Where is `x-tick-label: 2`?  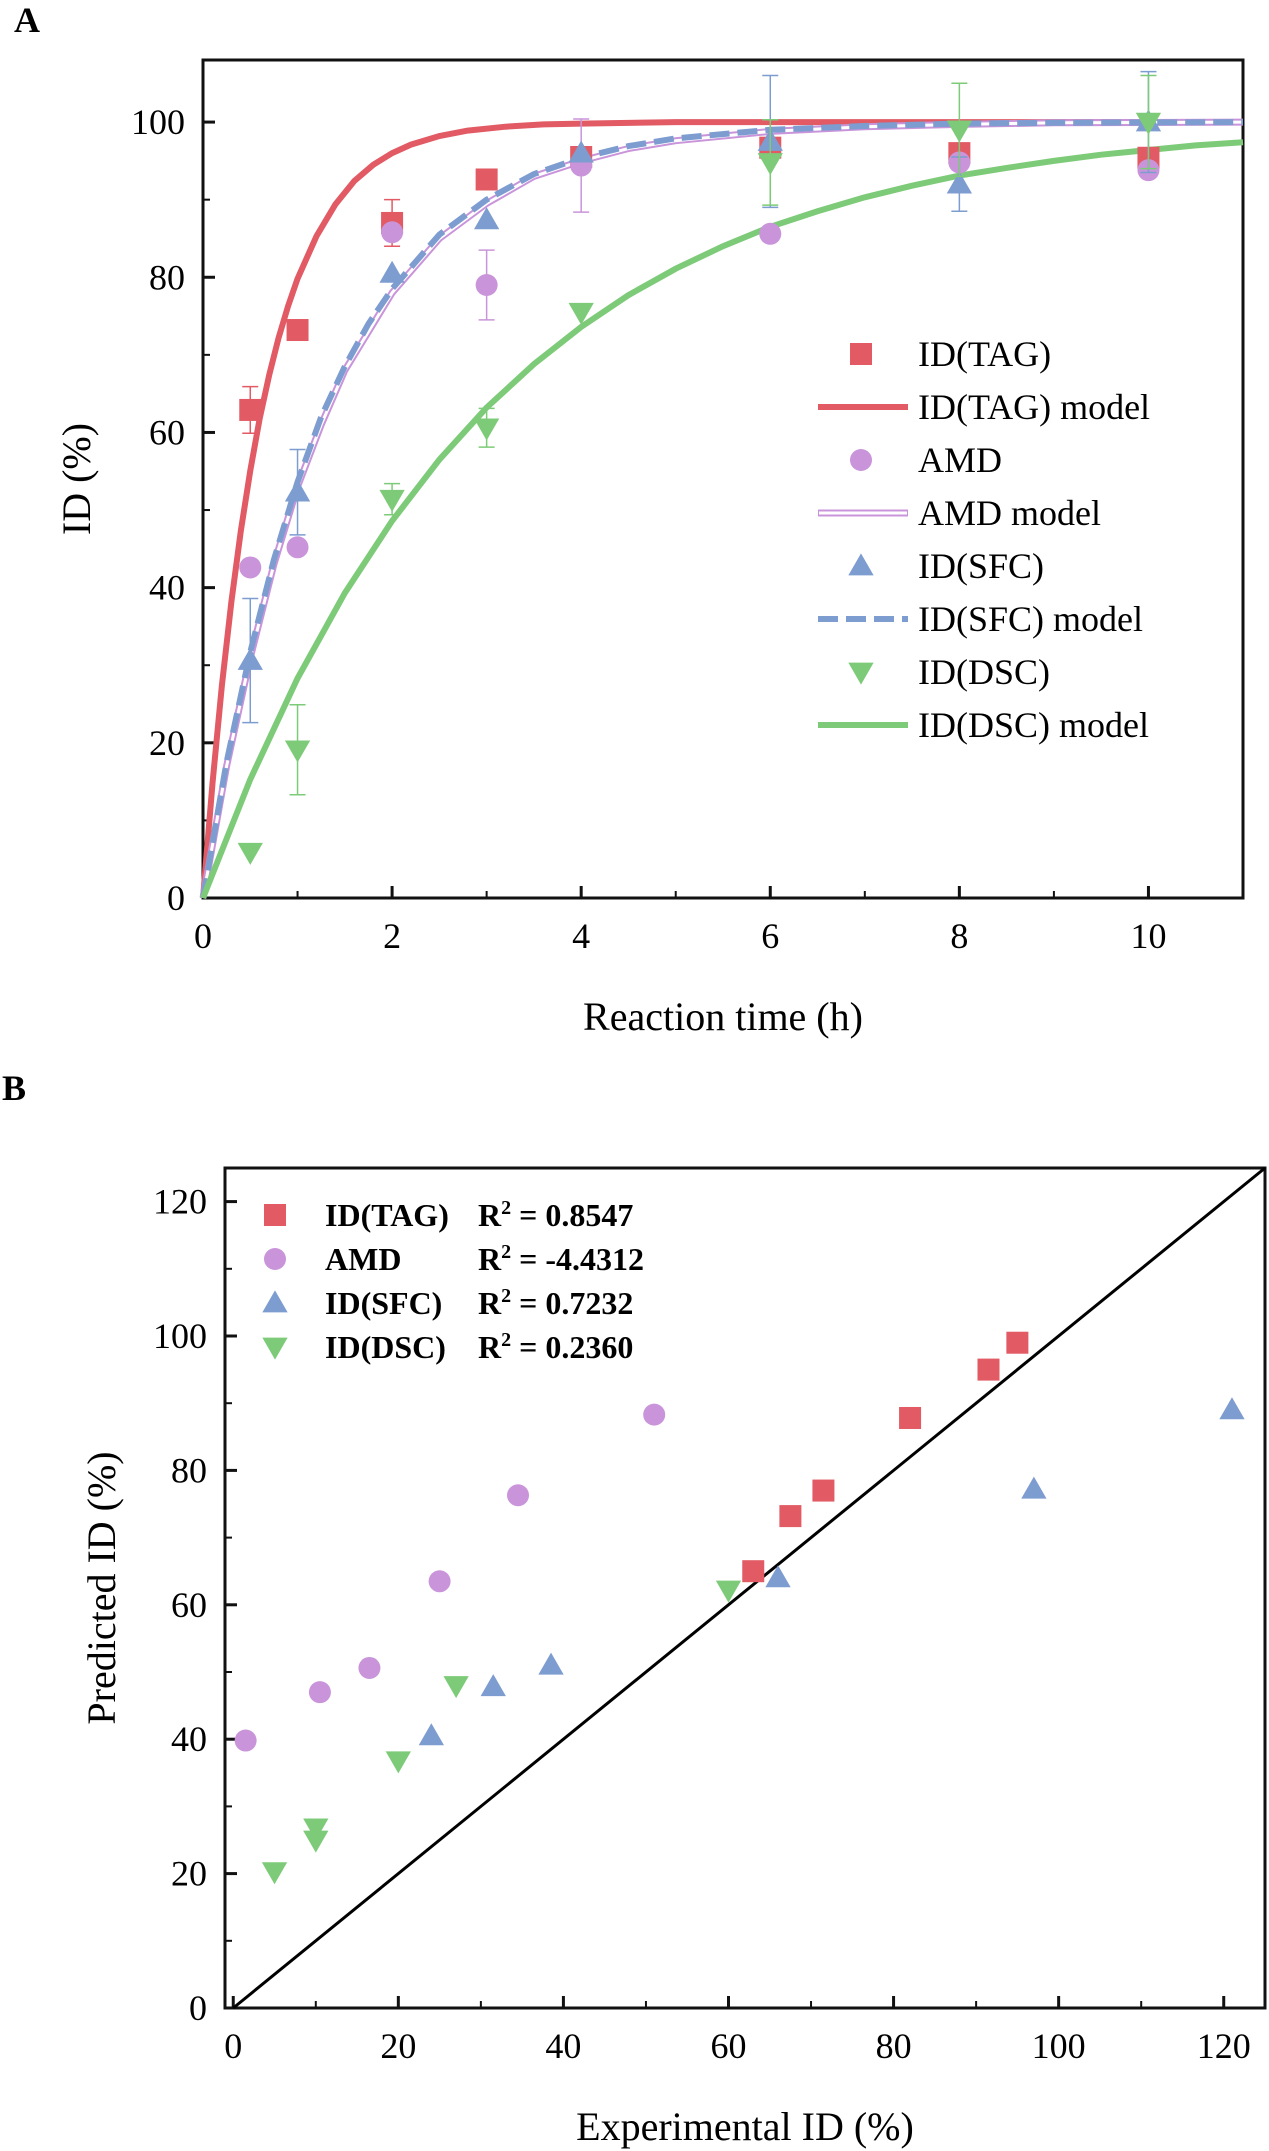 x-tick-label: 2 is located at coordinates (392, 936).